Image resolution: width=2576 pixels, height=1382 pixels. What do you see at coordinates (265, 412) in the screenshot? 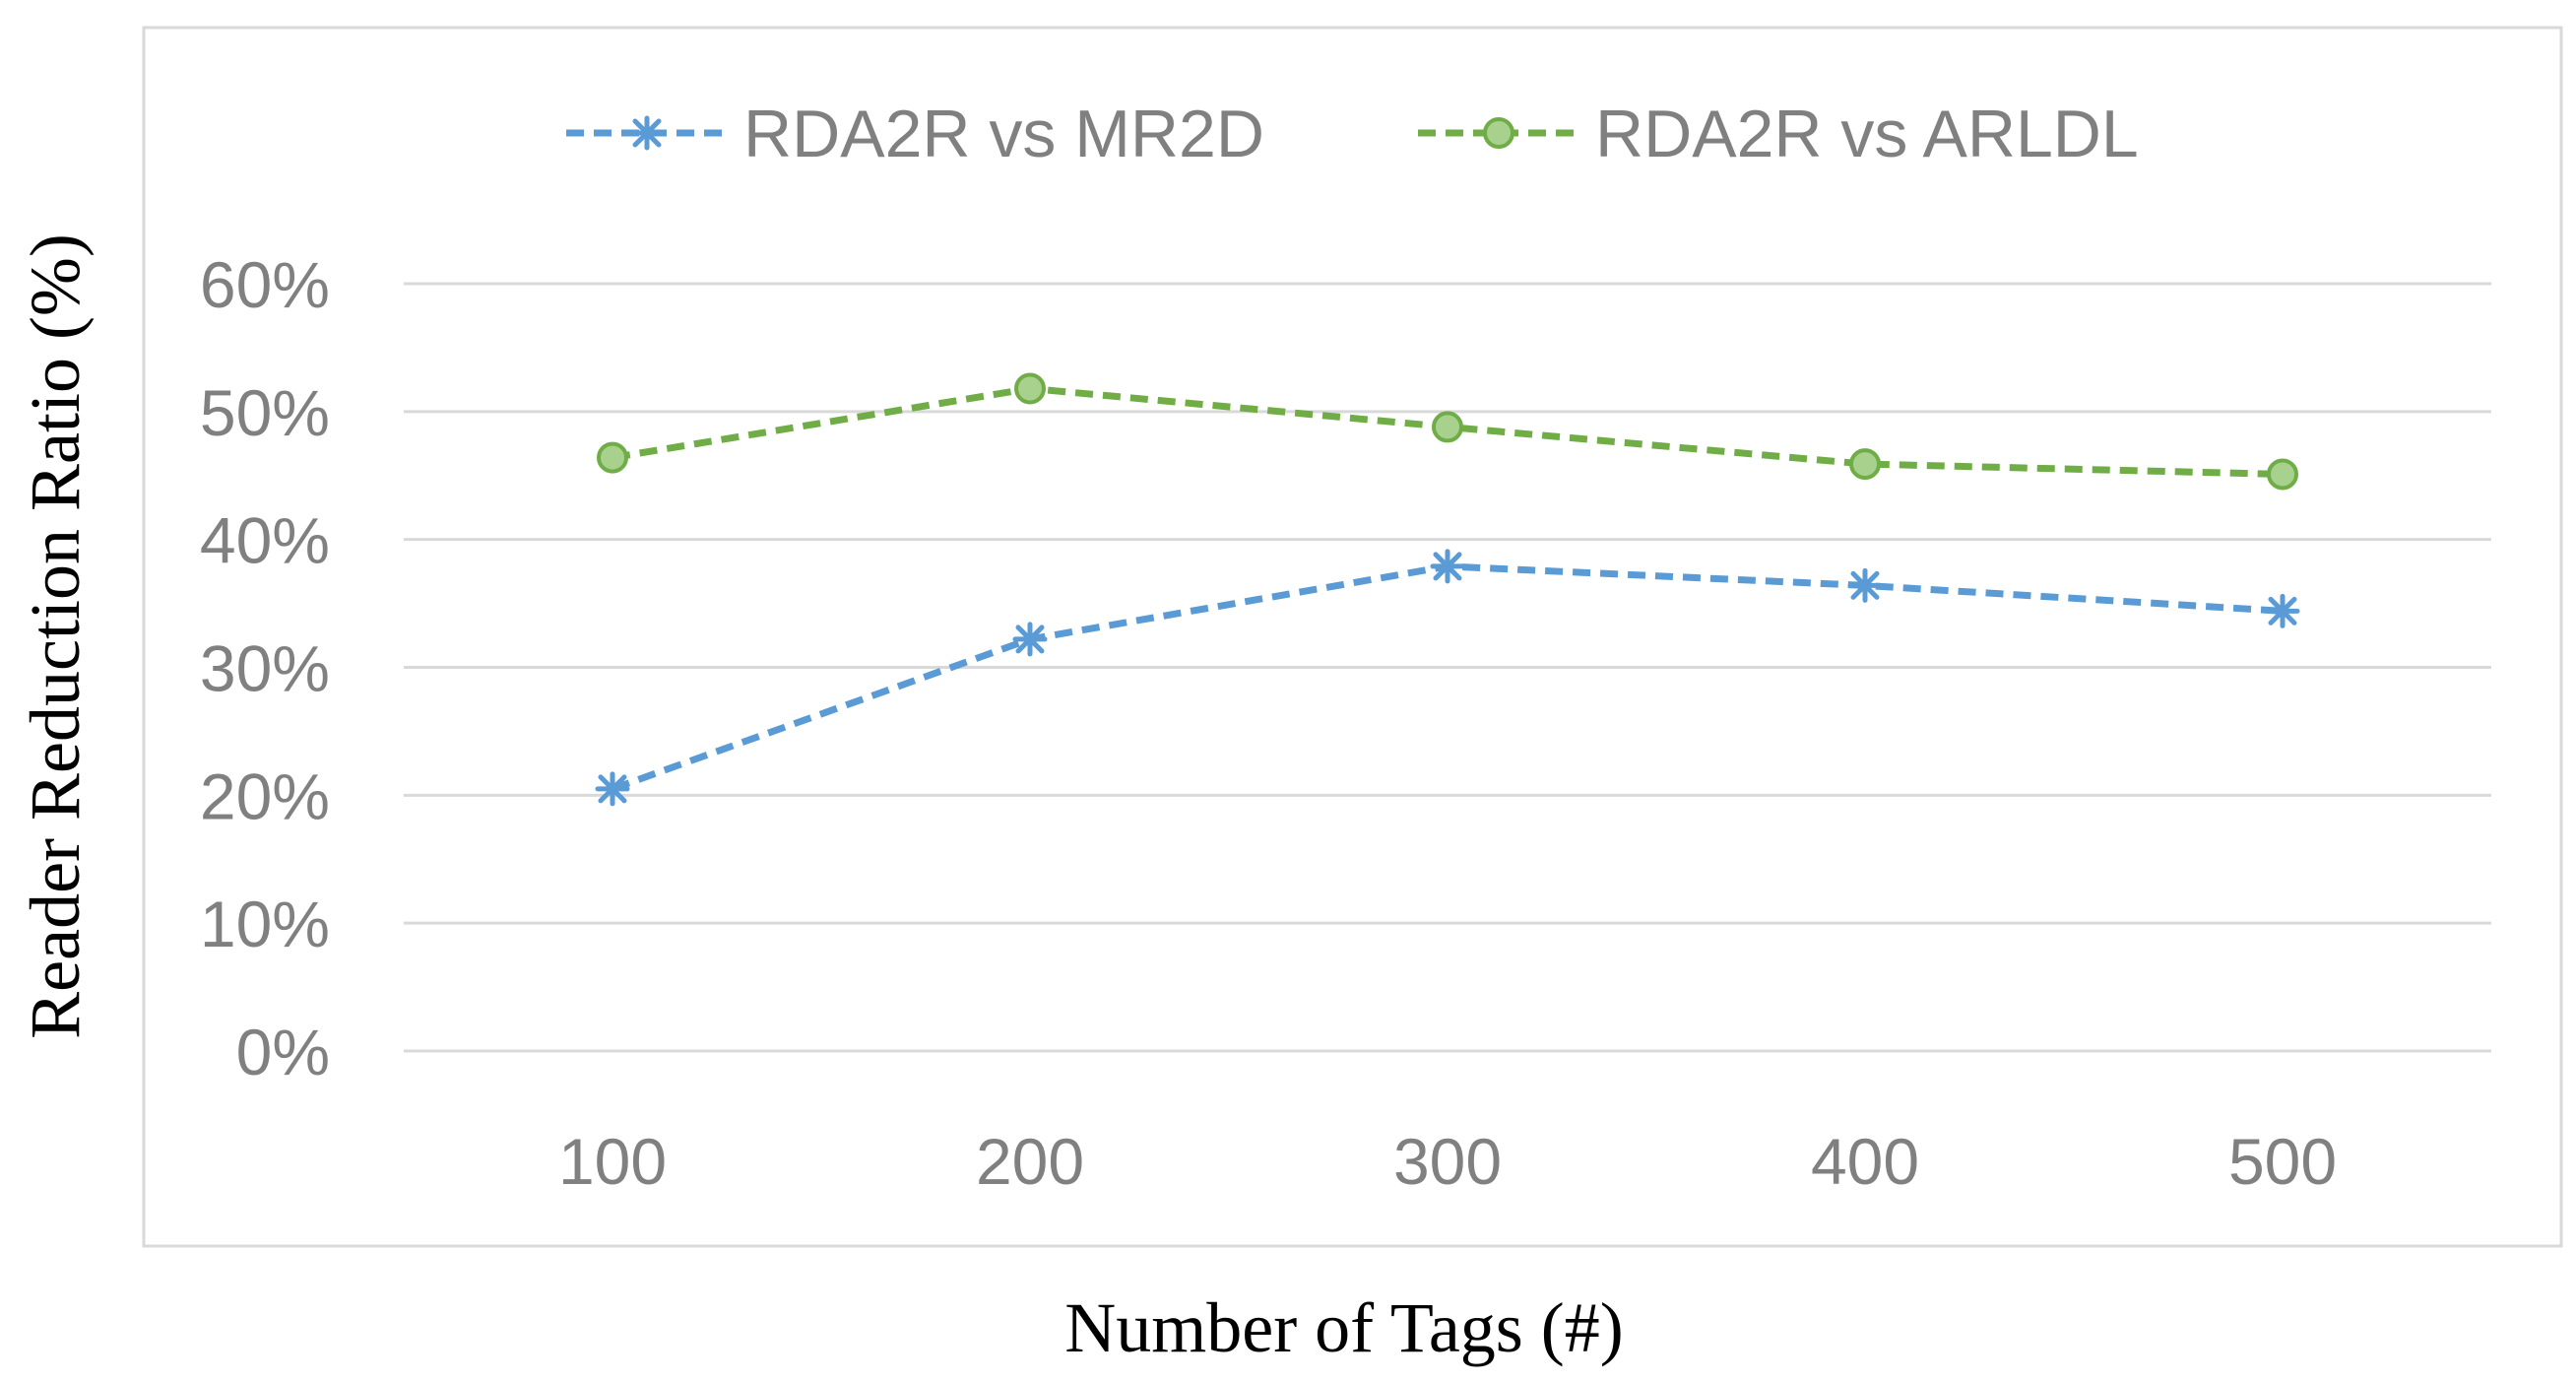
I see `y-tick-label: 50%` at bounding box center [265, 412].